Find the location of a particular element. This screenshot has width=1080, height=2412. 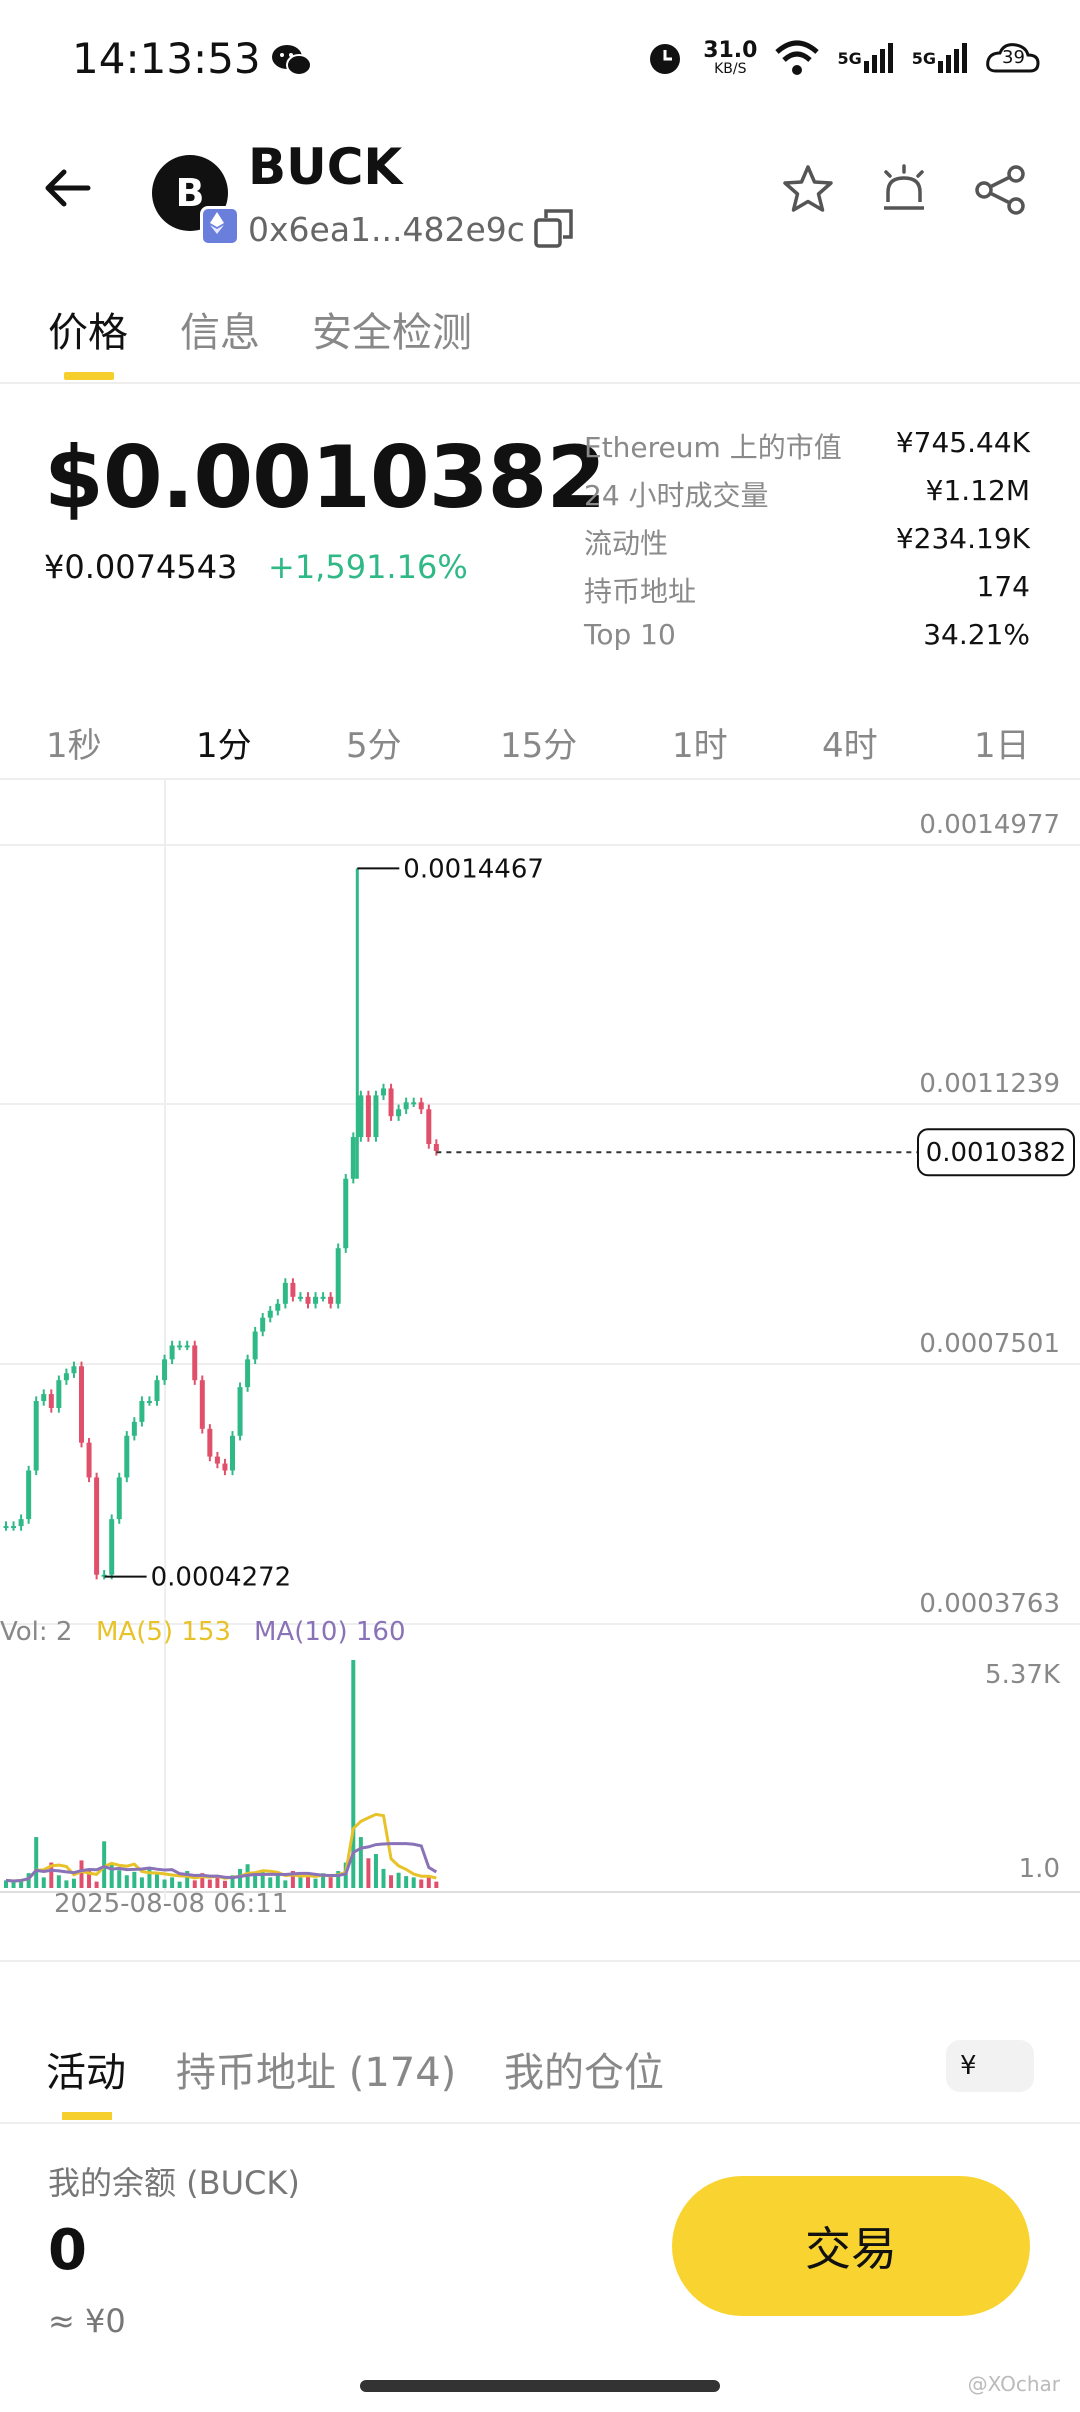

share-button is located at coordinates (1000, 190).